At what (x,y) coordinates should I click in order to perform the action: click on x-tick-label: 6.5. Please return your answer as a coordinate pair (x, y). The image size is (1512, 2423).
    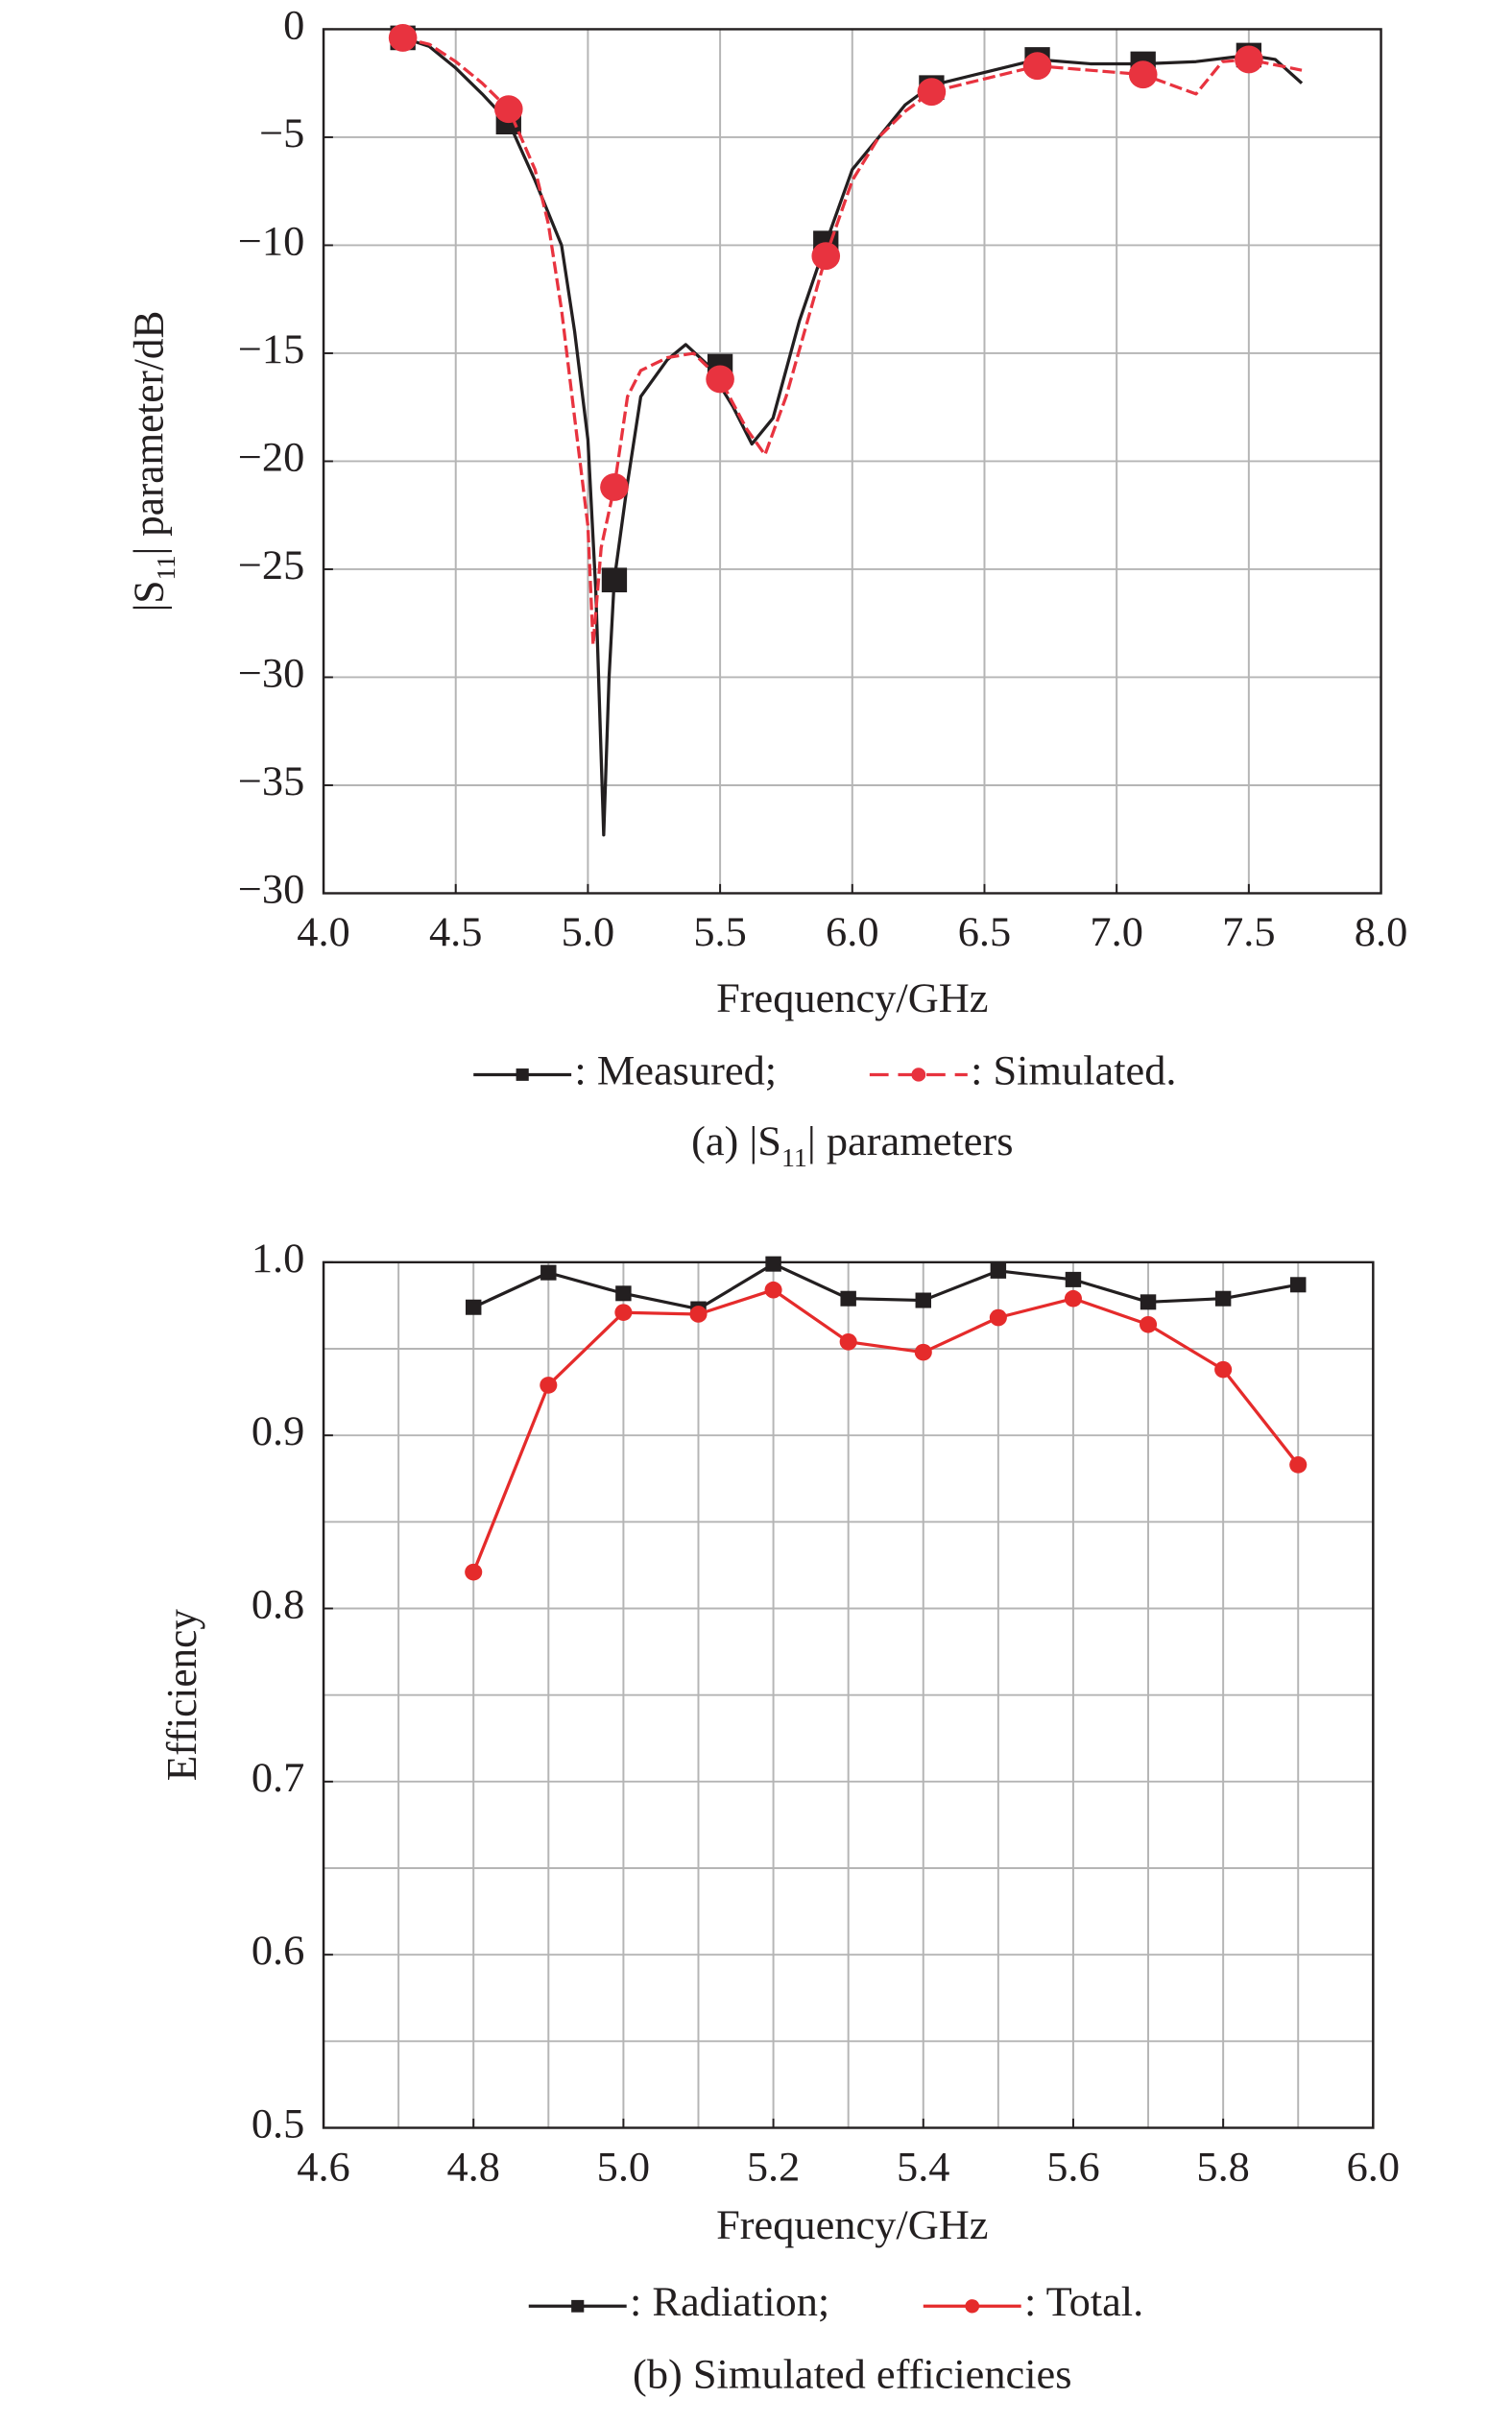
    Looking at the image, I should click on (985, 932).